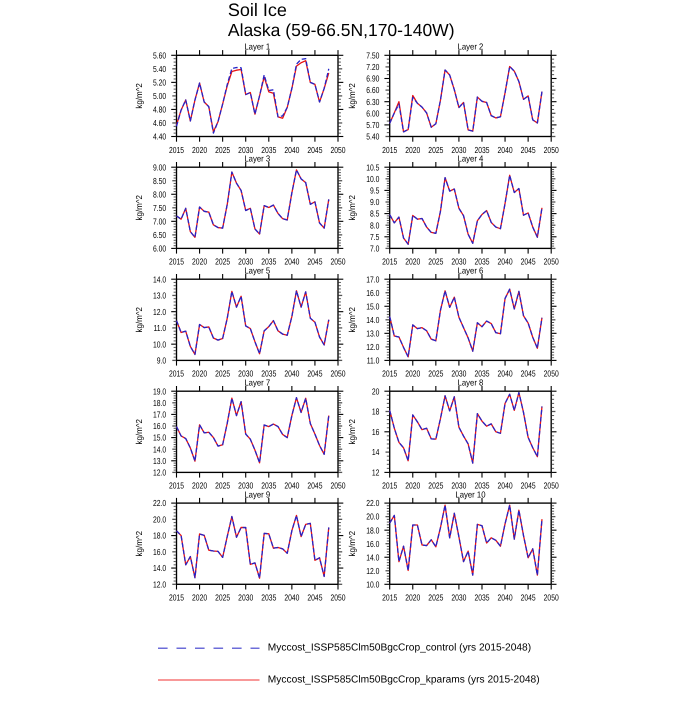  I want to click on svg-text: Layer 9, so click(257, 494).